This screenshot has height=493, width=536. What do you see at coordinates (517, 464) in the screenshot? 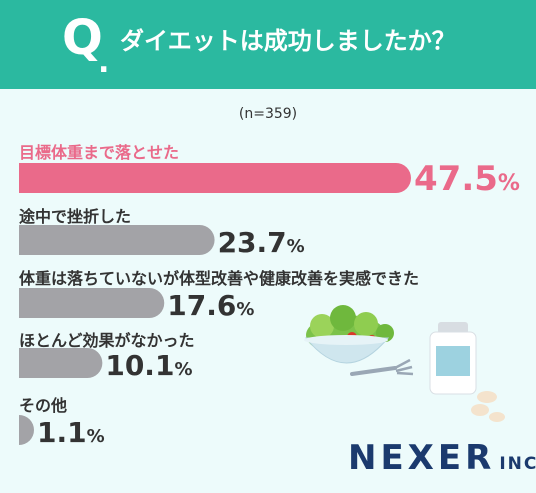
I see `brand-suffix: INC.` at bounding box center [517, 464].